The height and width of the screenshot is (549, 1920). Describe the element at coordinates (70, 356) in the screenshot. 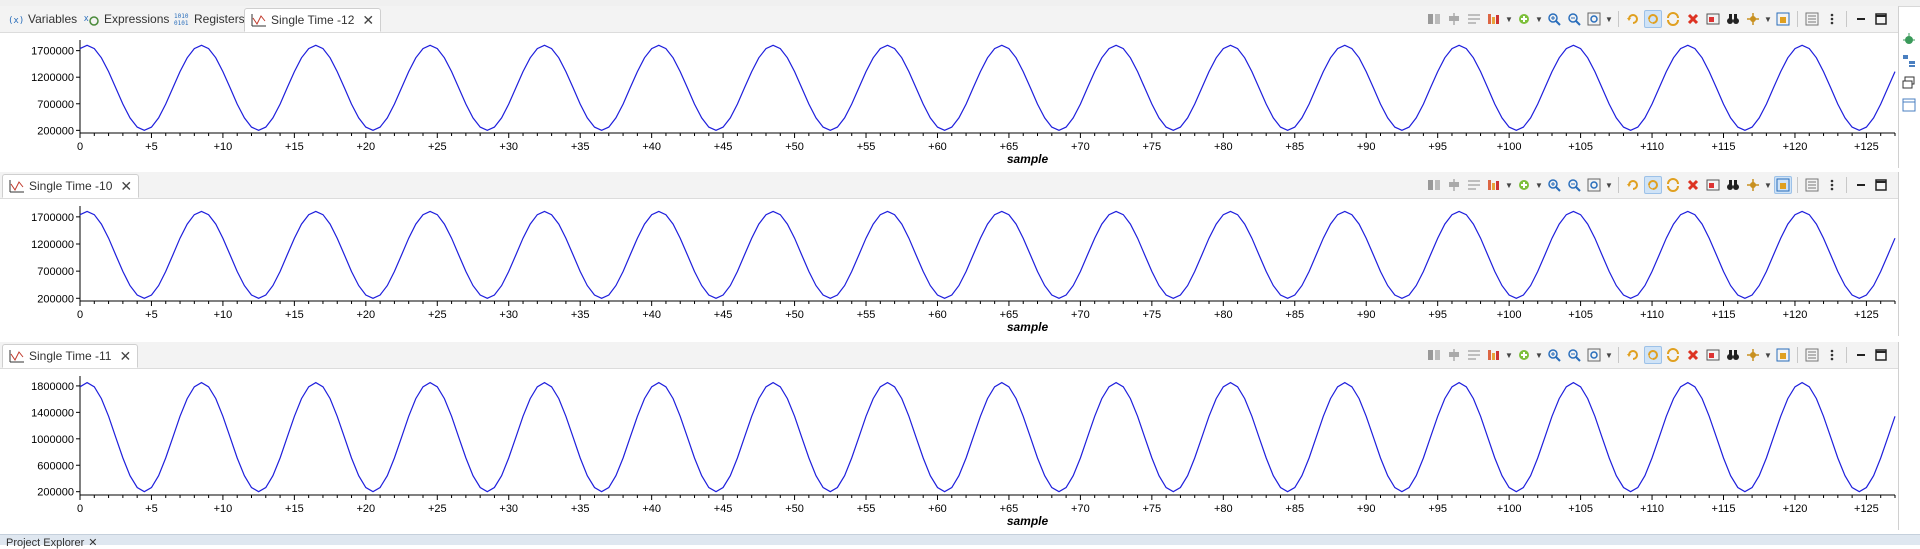

I see `tab-single-time-11: Single Time -11 ✕` at that location.